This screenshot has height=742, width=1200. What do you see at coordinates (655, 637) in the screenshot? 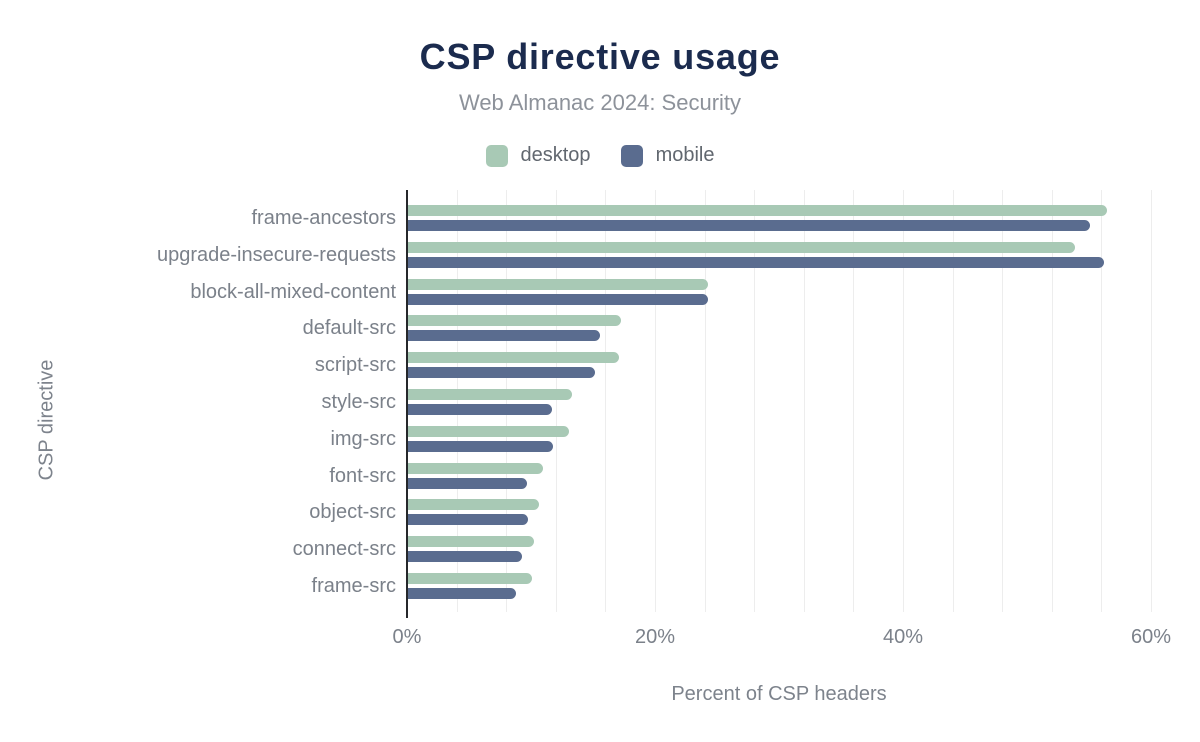
I see `x-tick-label: 20%` at bounding box center [655, 637].